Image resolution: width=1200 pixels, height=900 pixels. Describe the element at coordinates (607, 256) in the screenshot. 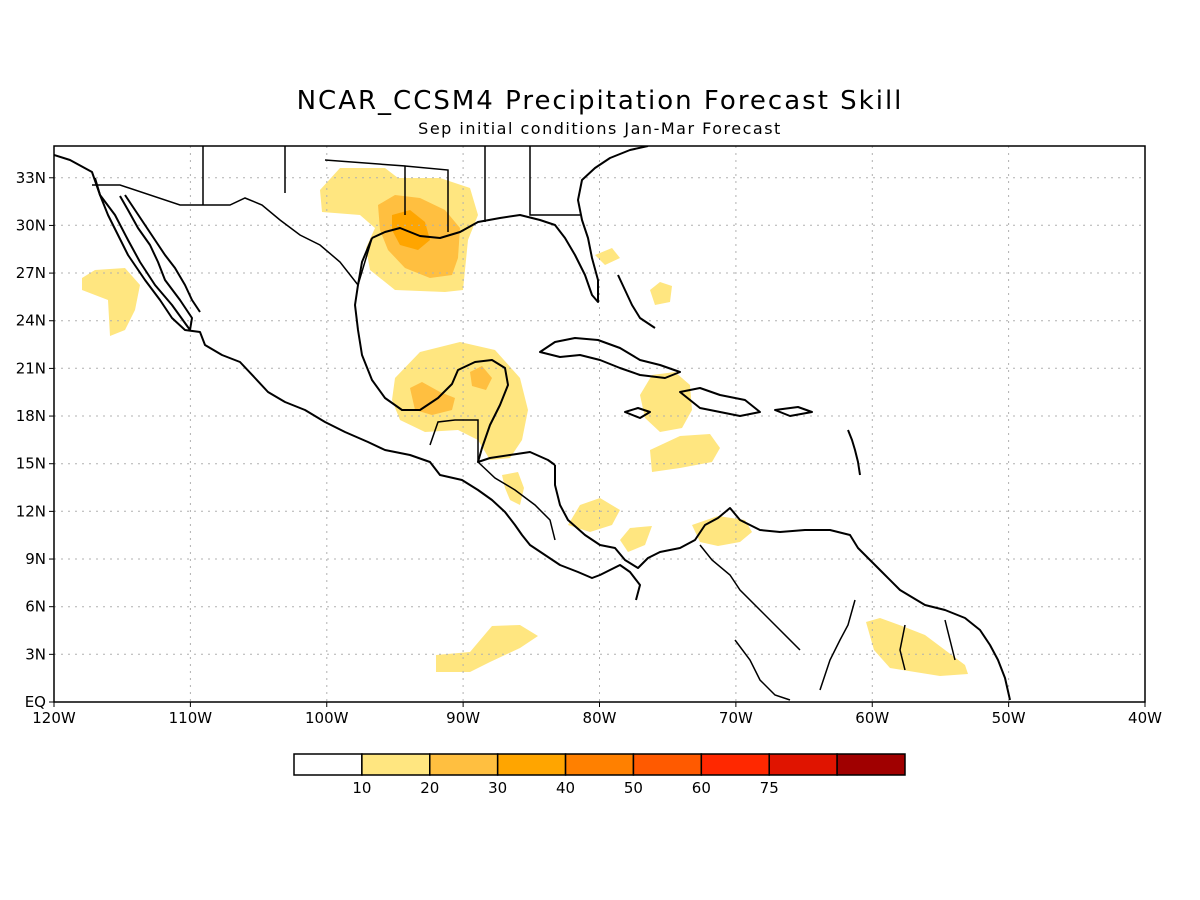

I see `skill-region-fl-strait` at that location.